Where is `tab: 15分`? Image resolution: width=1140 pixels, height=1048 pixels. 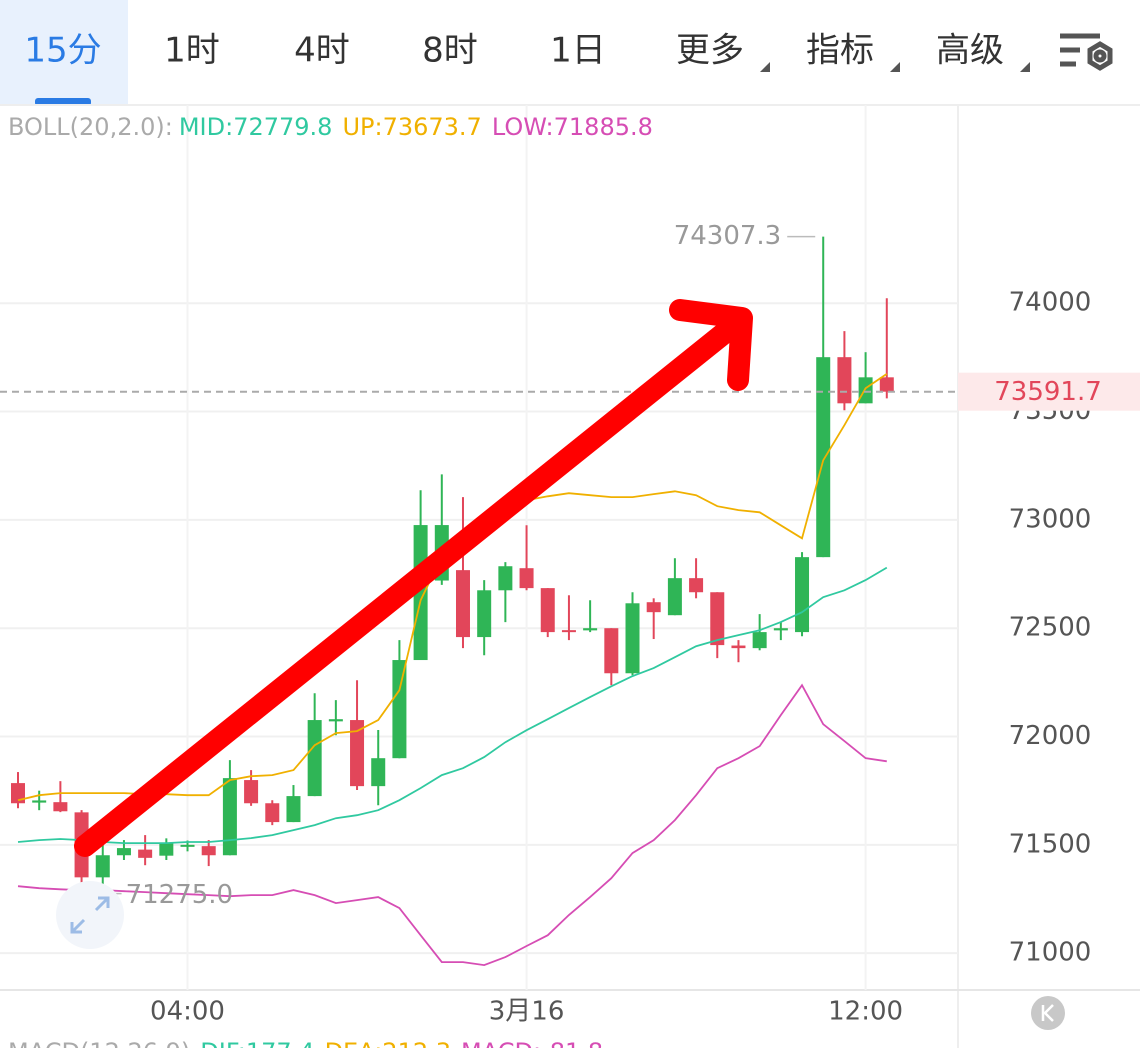
tab: 15分 is located at coordinates (64, 53).